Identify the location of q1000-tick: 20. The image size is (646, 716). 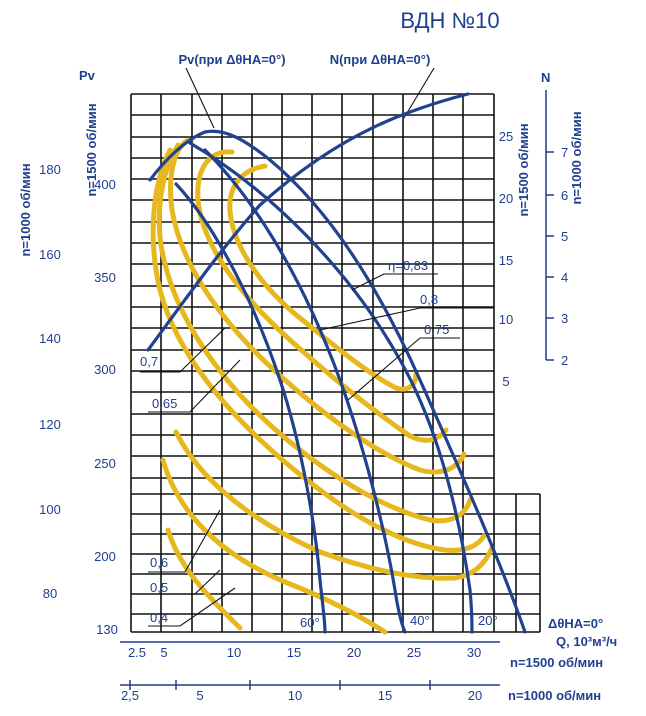
(475, 695).